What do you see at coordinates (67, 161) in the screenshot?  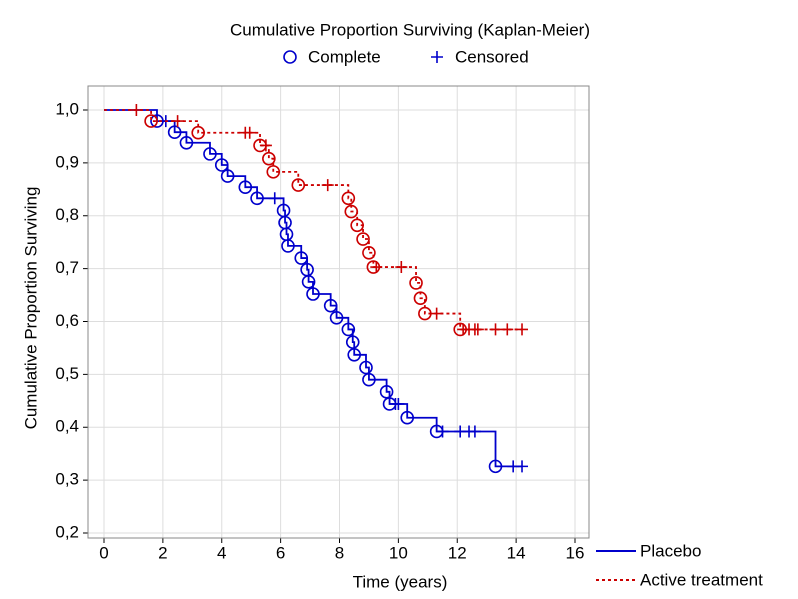 I see `y-tick-label: 0,9` at bounding box center [67, 161].